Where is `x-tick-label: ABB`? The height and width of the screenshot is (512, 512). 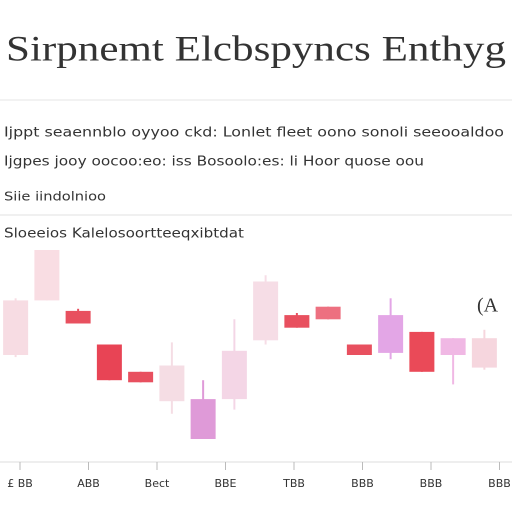 x-tick-label: ABB is located at coordinates (88, 483).